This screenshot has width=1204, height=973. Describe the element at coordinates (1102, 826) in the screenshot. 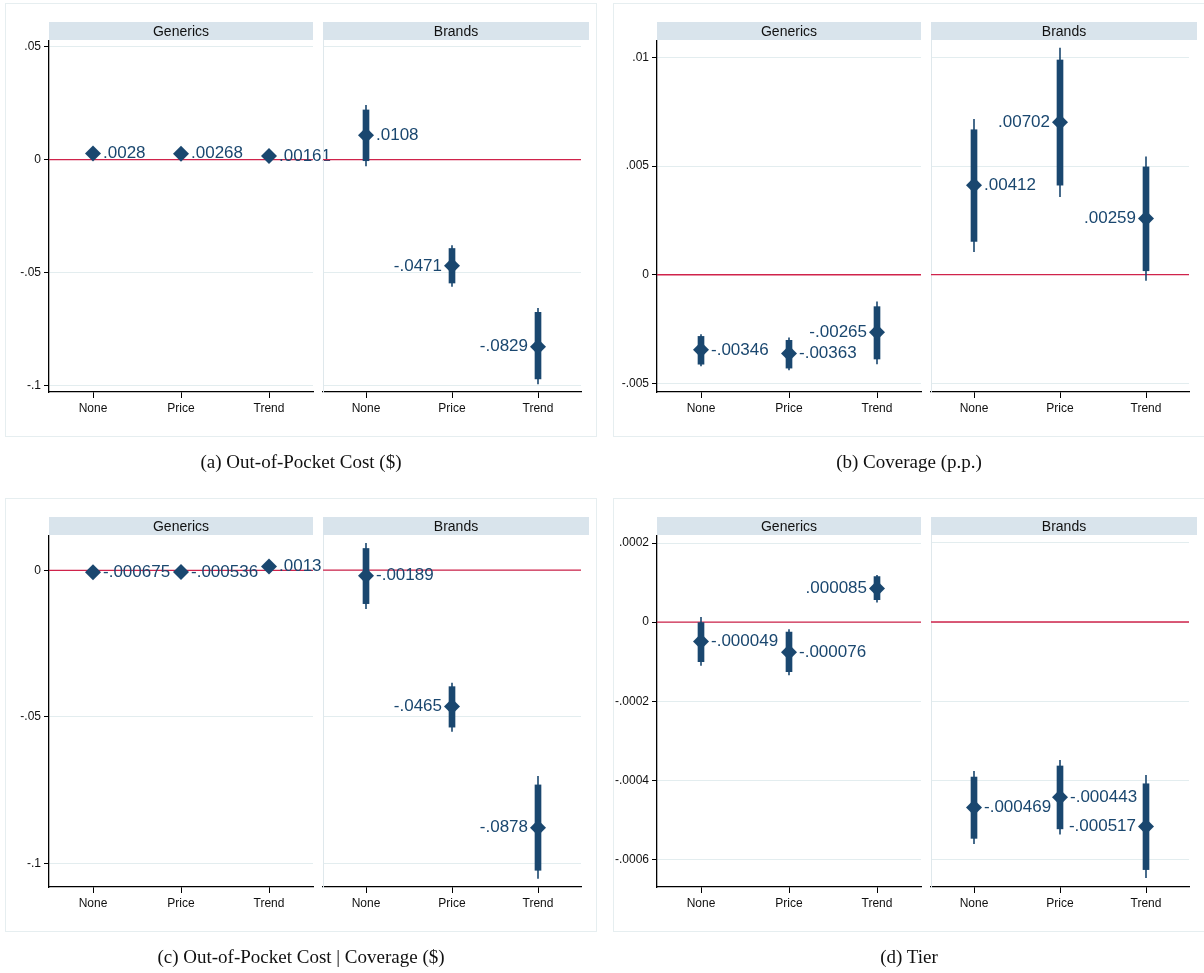

I see `data-label: -.000517` at that location.